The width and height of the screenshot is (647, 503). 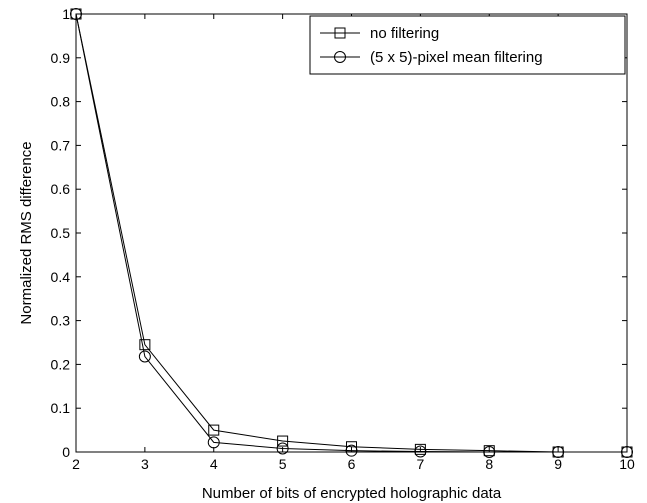 I want to click on x-tick-label: 4, so click(x=214, y=464).